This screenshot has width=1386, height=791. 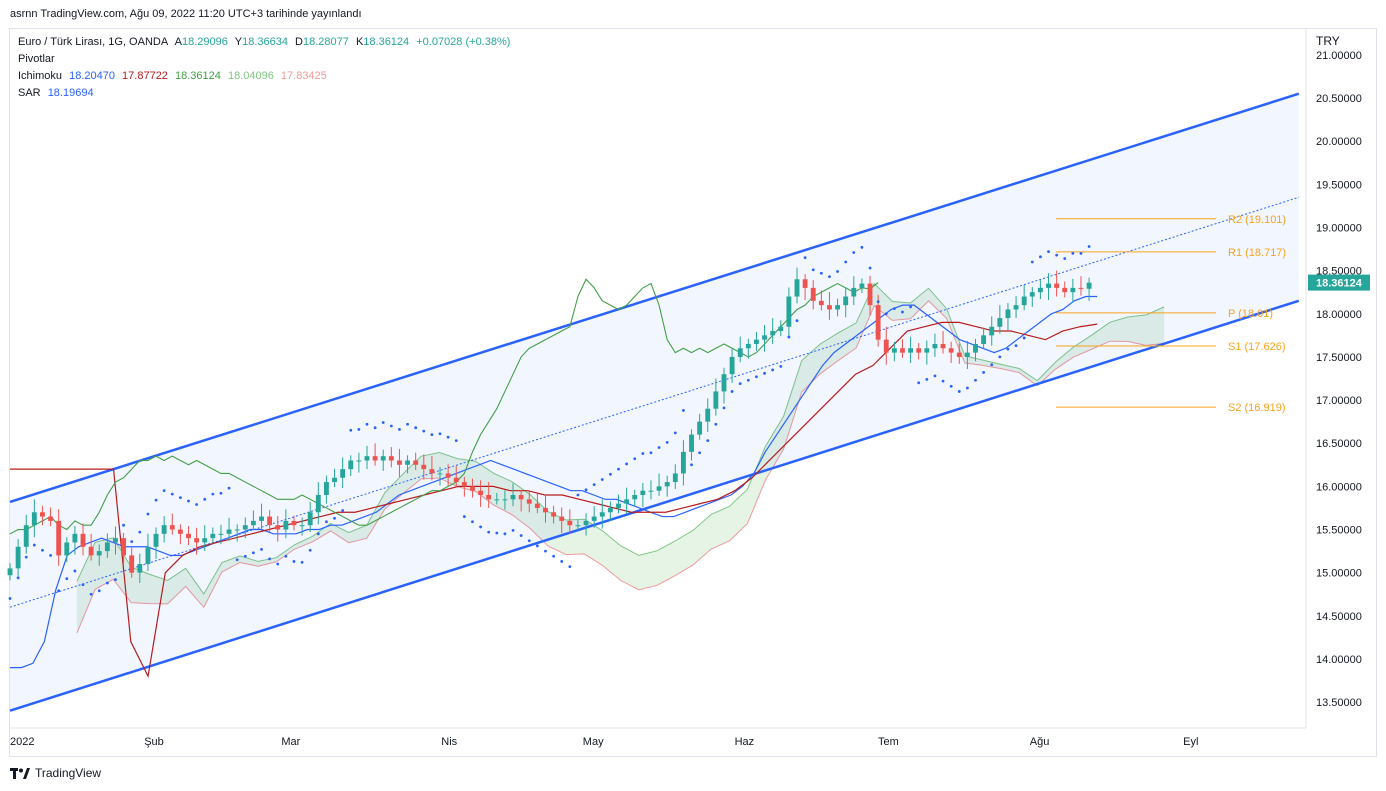 I want to click on x-tick-label: Nis, so click(x=449, y=742).